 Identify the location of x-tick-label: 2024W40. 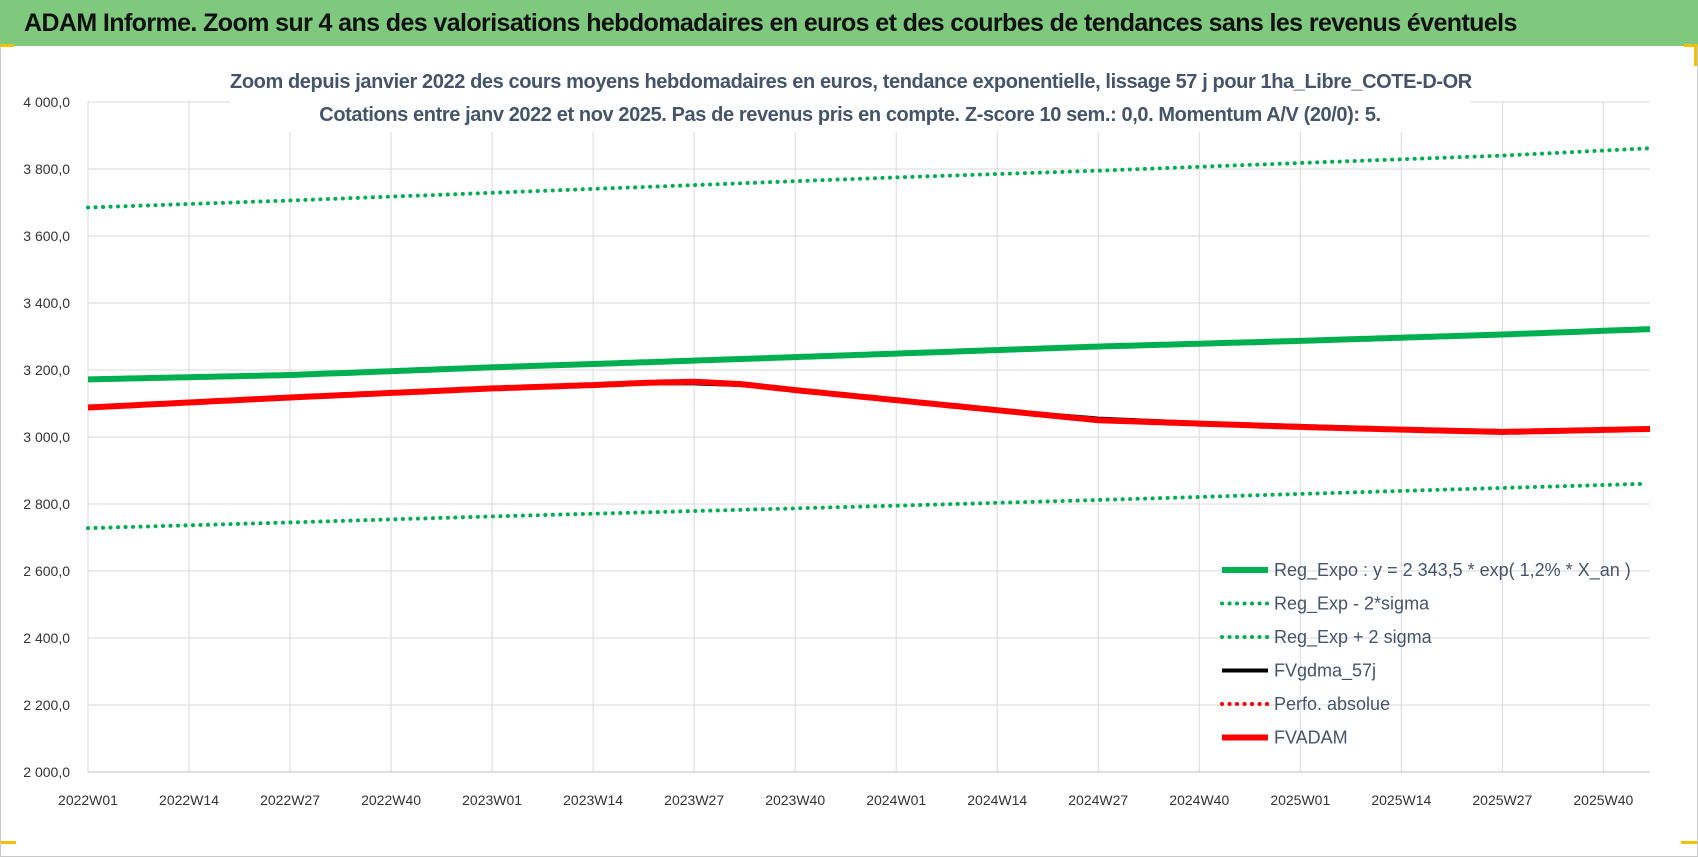
(1199, 800).